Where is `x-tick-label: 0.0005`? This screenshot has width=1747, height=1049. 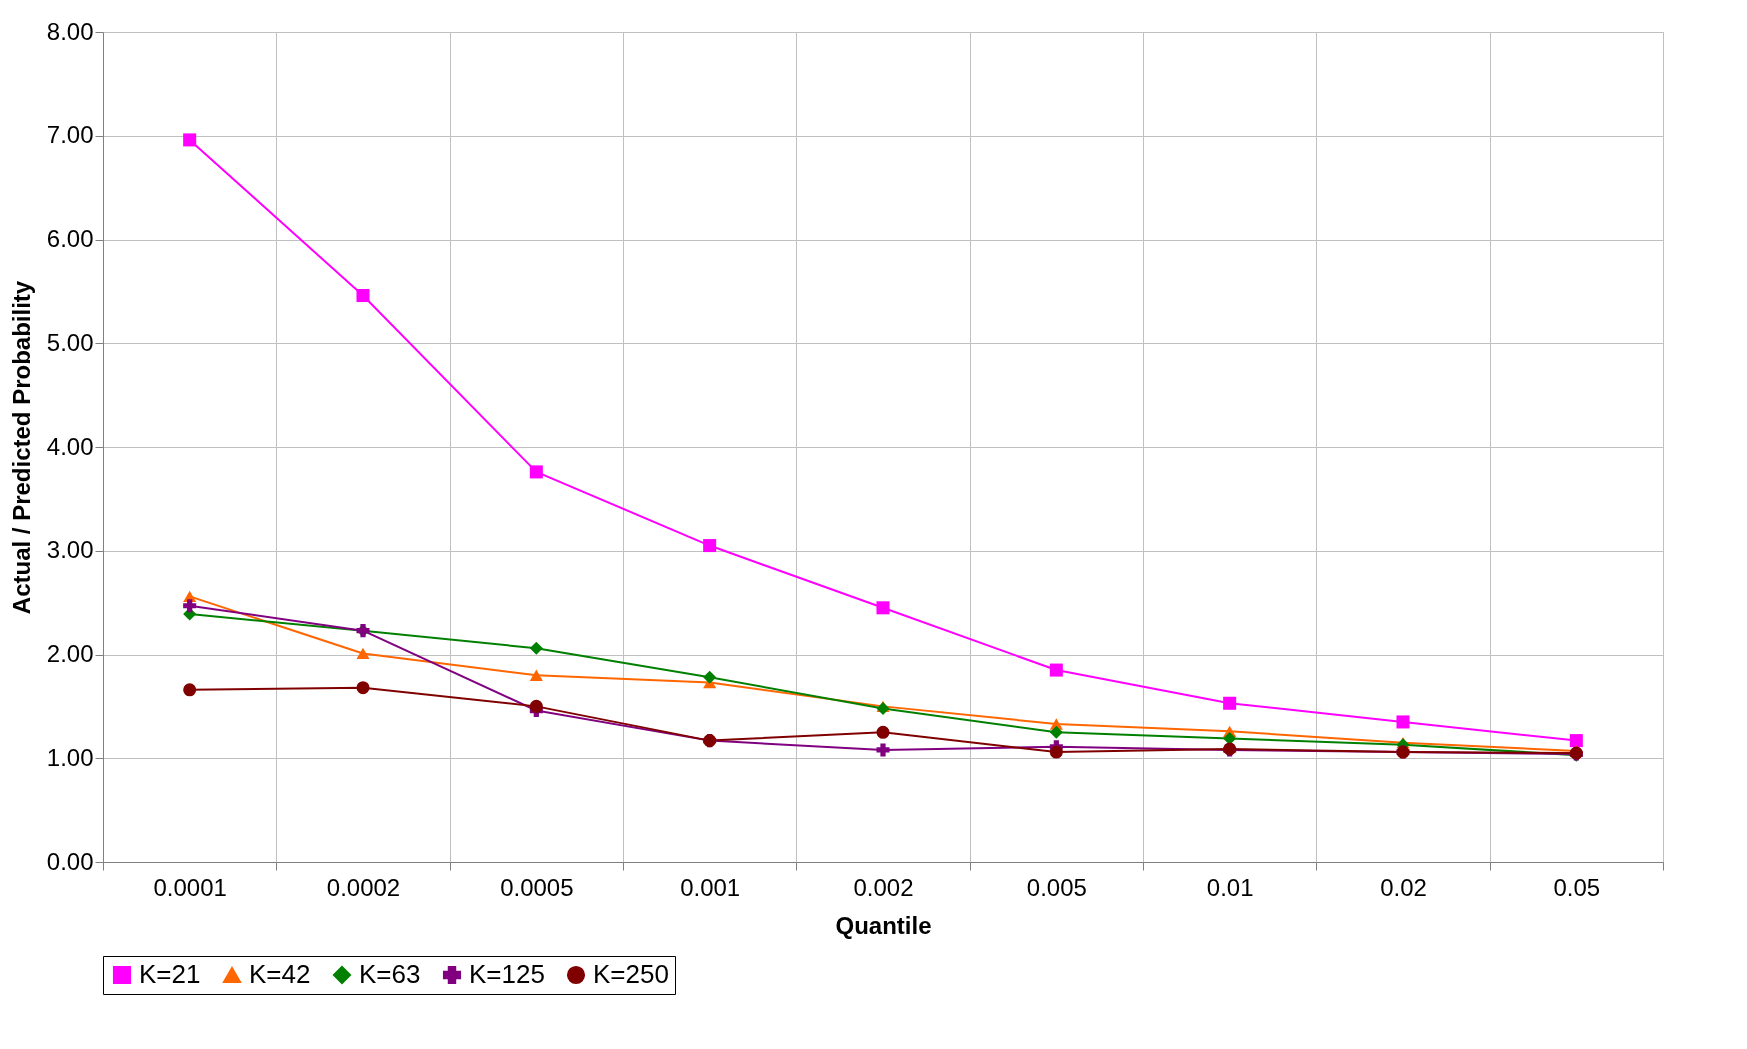 x-tick-label: 0.0005 is located at coordinates (537, 887).